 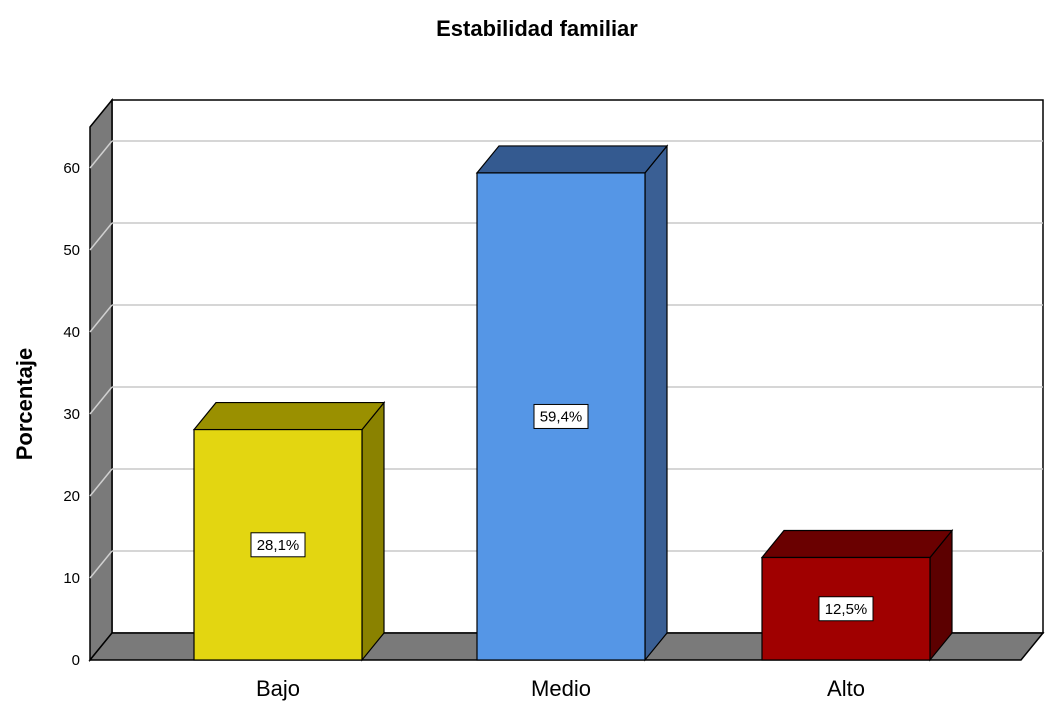 I want to click on data-label: 59,4%, so click(x=561, y=416).